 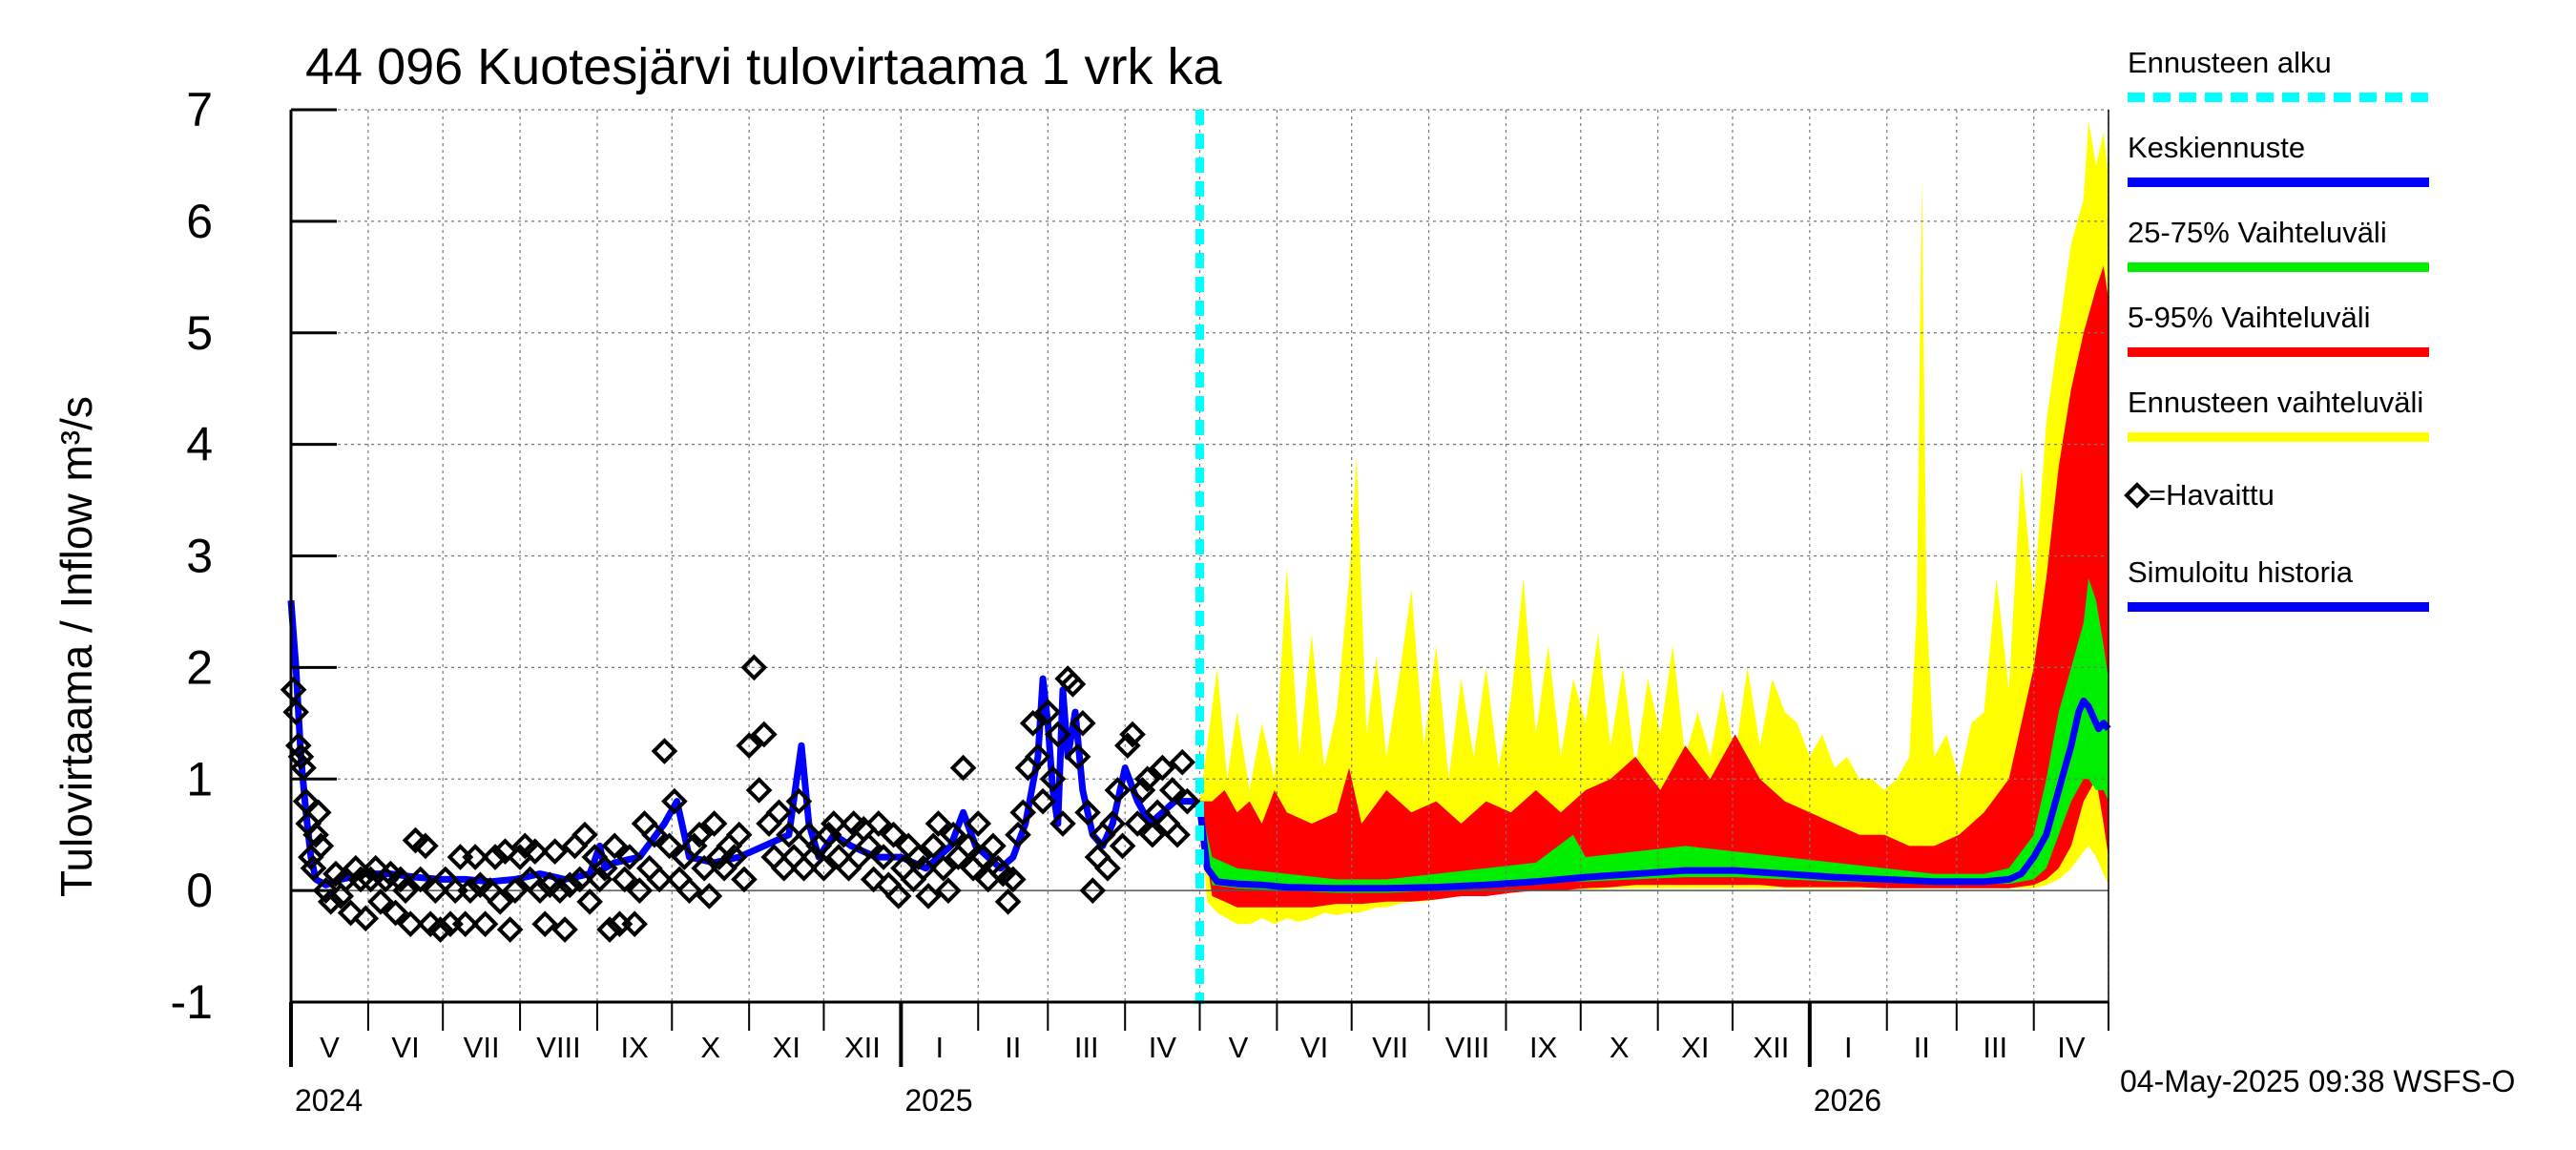 What do you see at coordinates (199, 667) in the screenshot?
I see `y-tick-label: 2` at bounding box center [199, 667].